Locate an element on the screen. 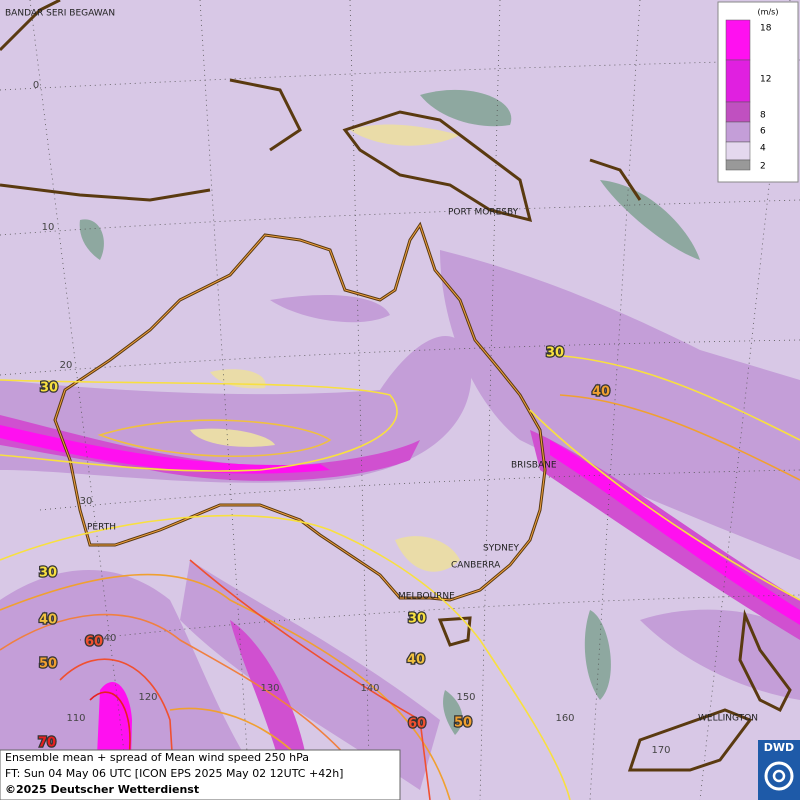  city-label: SYDNEY is located at coordinates (501, 549).